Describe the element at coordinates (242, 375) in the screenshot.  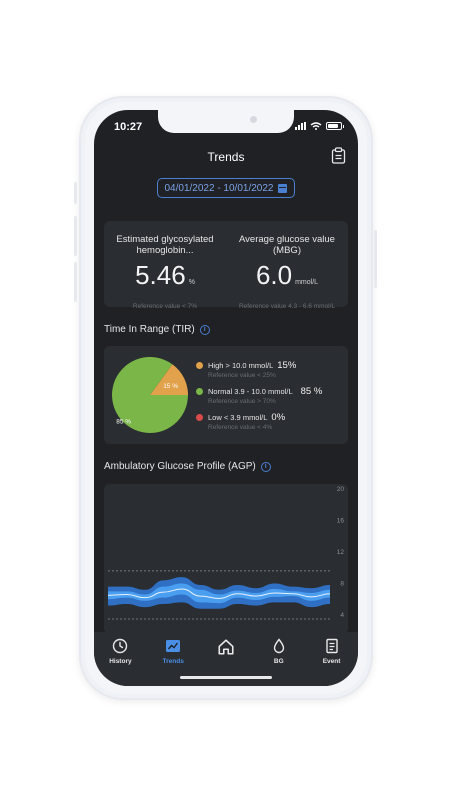
I see `legend-reference: Reference value < 25%` at that location.